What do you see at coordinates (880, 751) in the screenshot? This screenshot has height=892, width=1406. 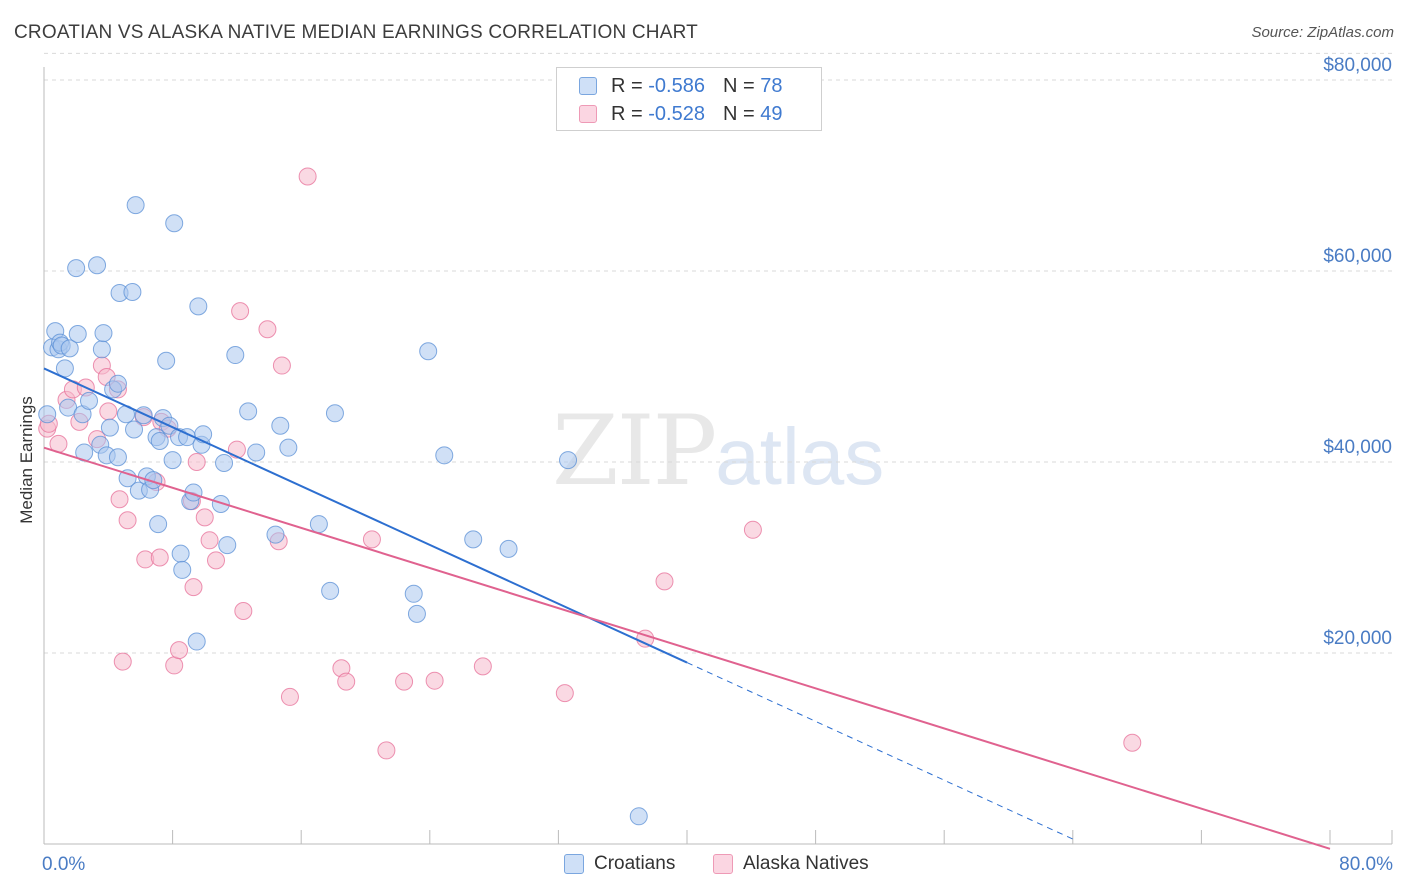 I see `trend-line-croatians-extension` at bounding box center [880, 751].